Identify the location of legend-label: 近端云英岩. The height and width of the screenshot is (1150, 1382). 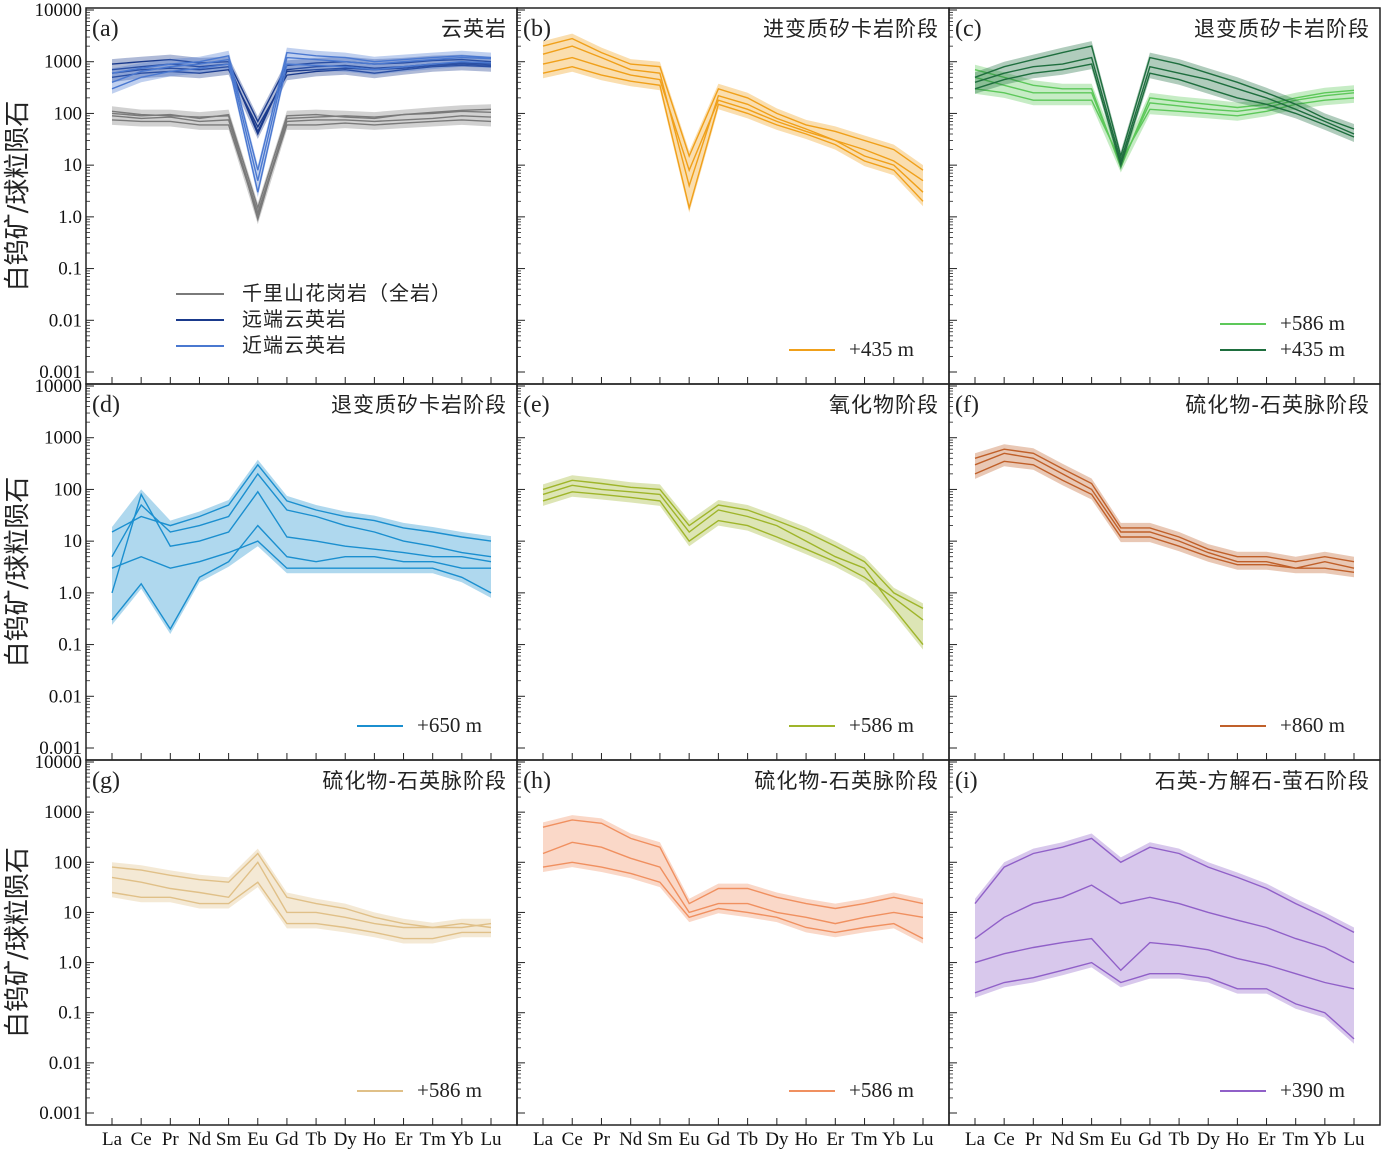
(294, 345).